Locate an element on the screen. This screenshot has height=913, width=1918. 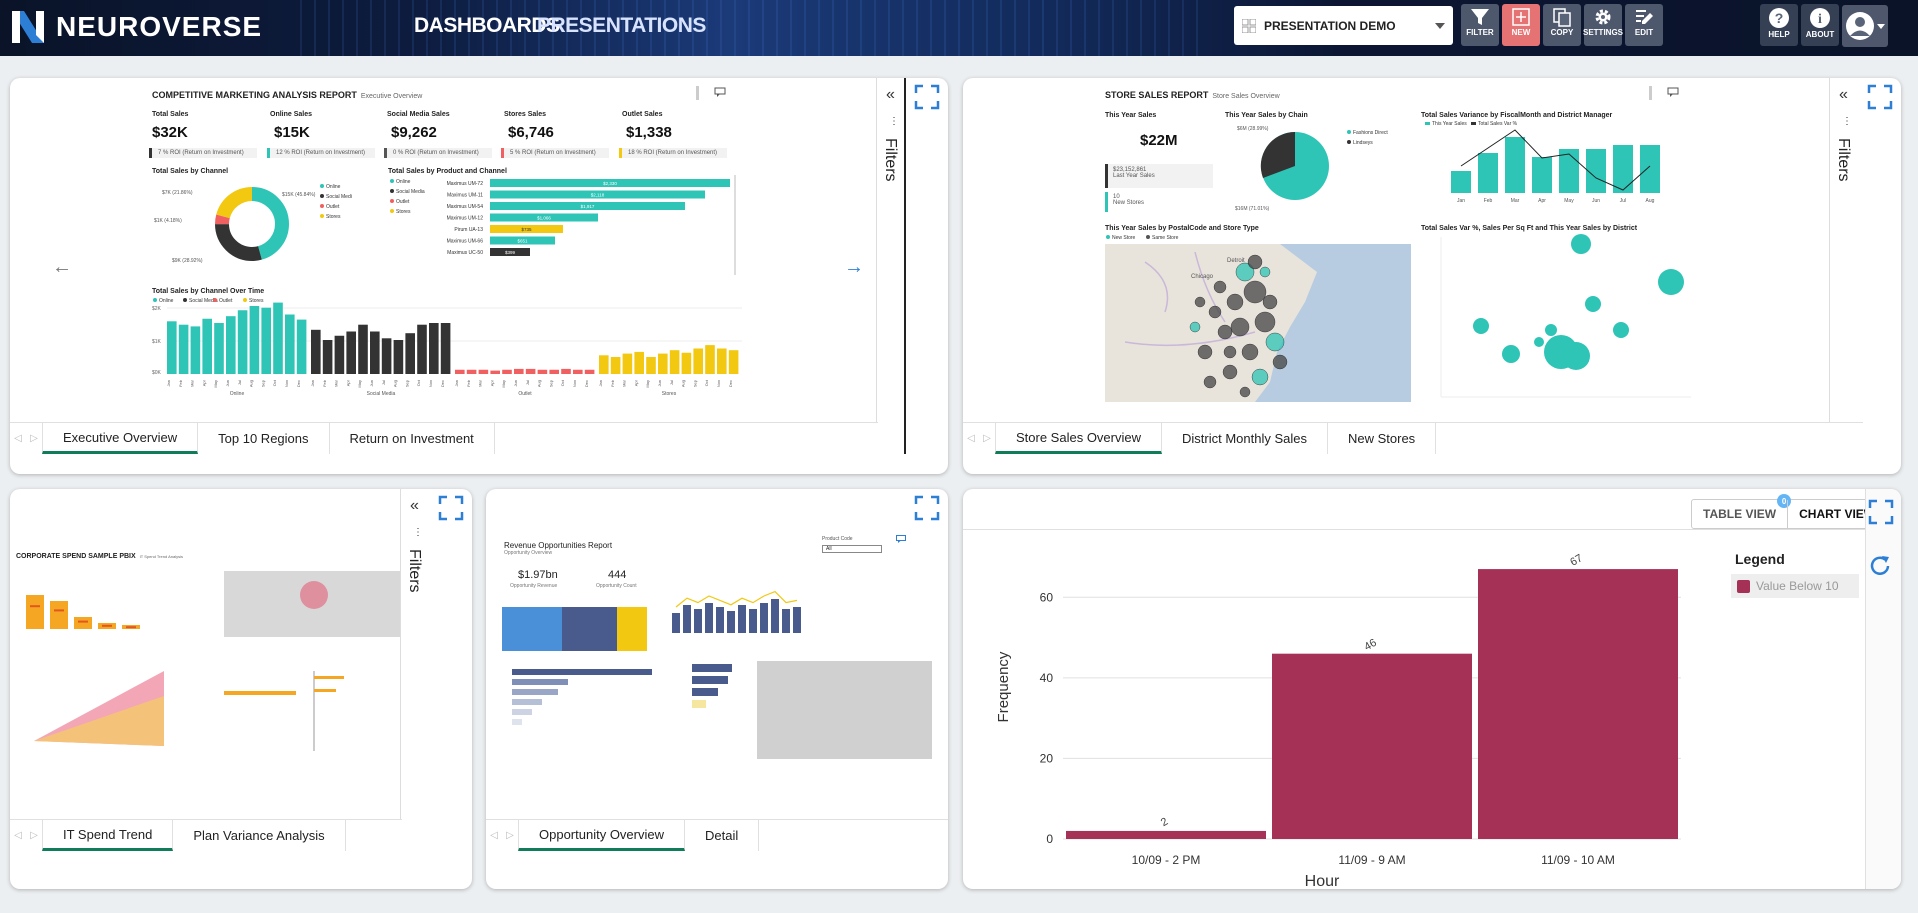
about-button: i ABOUT is located at coordinates (1820, 25).